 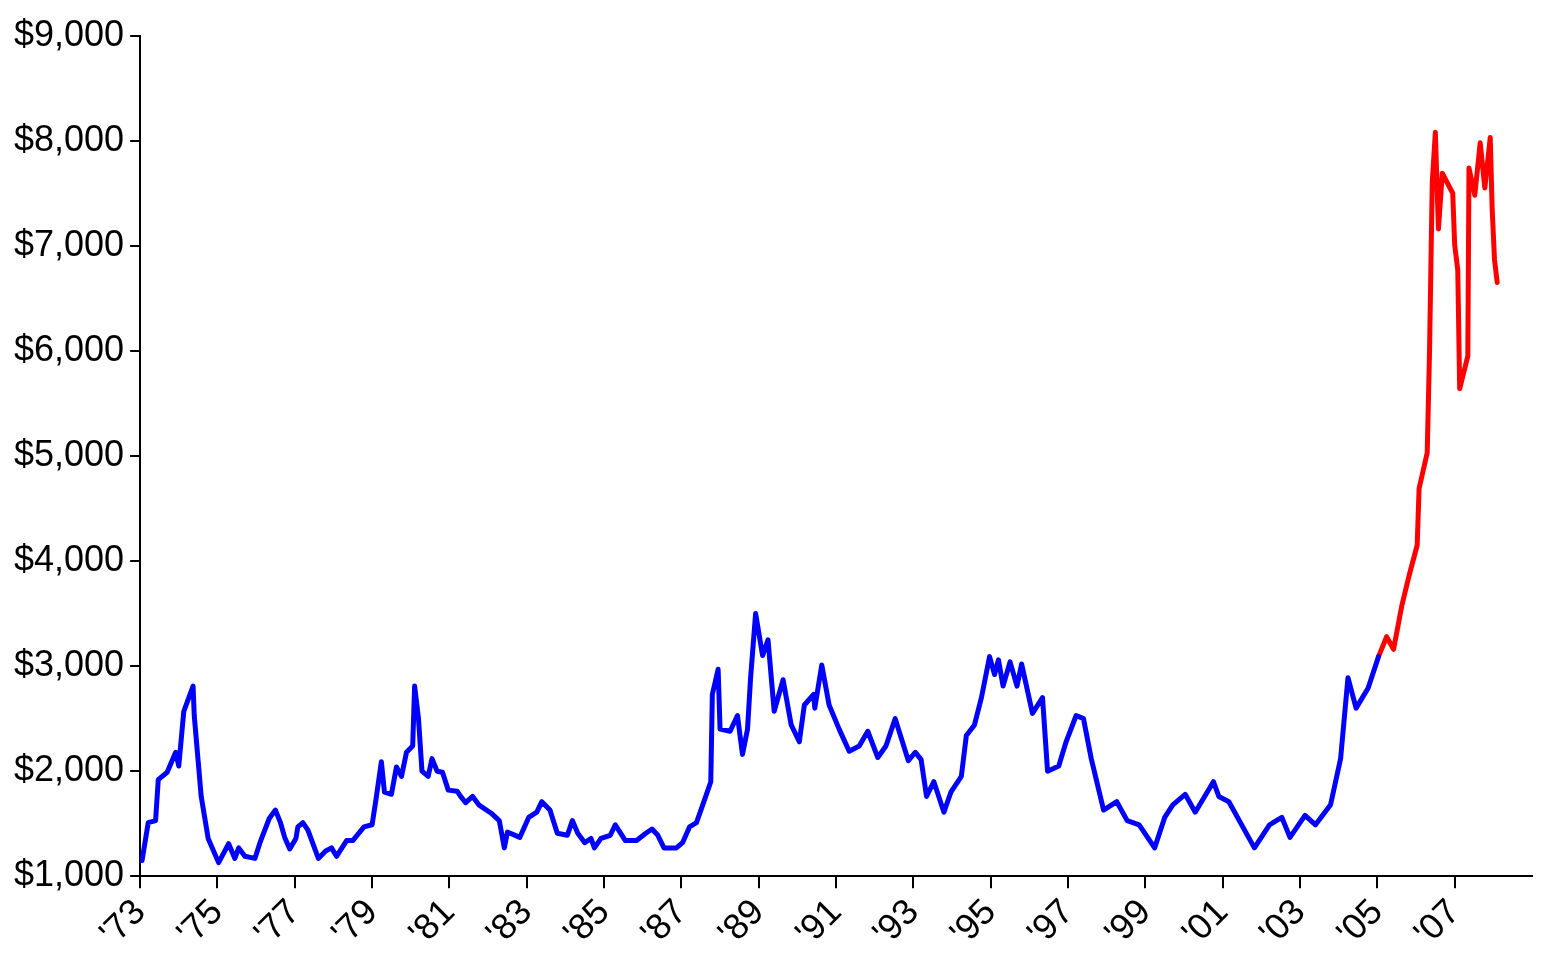 What do you see at coordinates (1204, 921) in the screenshot?
I see `x-tick-label: '01` at bounding box center [1204, 921].